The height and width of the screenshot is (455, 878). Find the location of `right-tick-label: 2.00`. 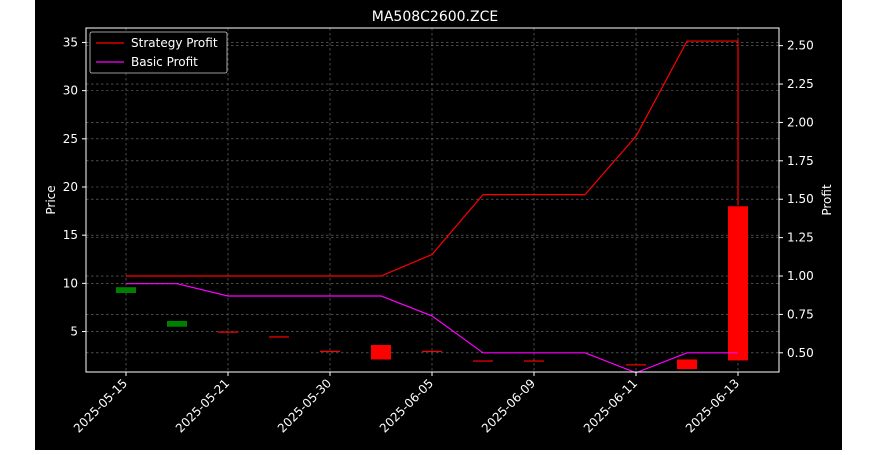

right-tick-label: 2.00 is located at coordinates (800, 122).